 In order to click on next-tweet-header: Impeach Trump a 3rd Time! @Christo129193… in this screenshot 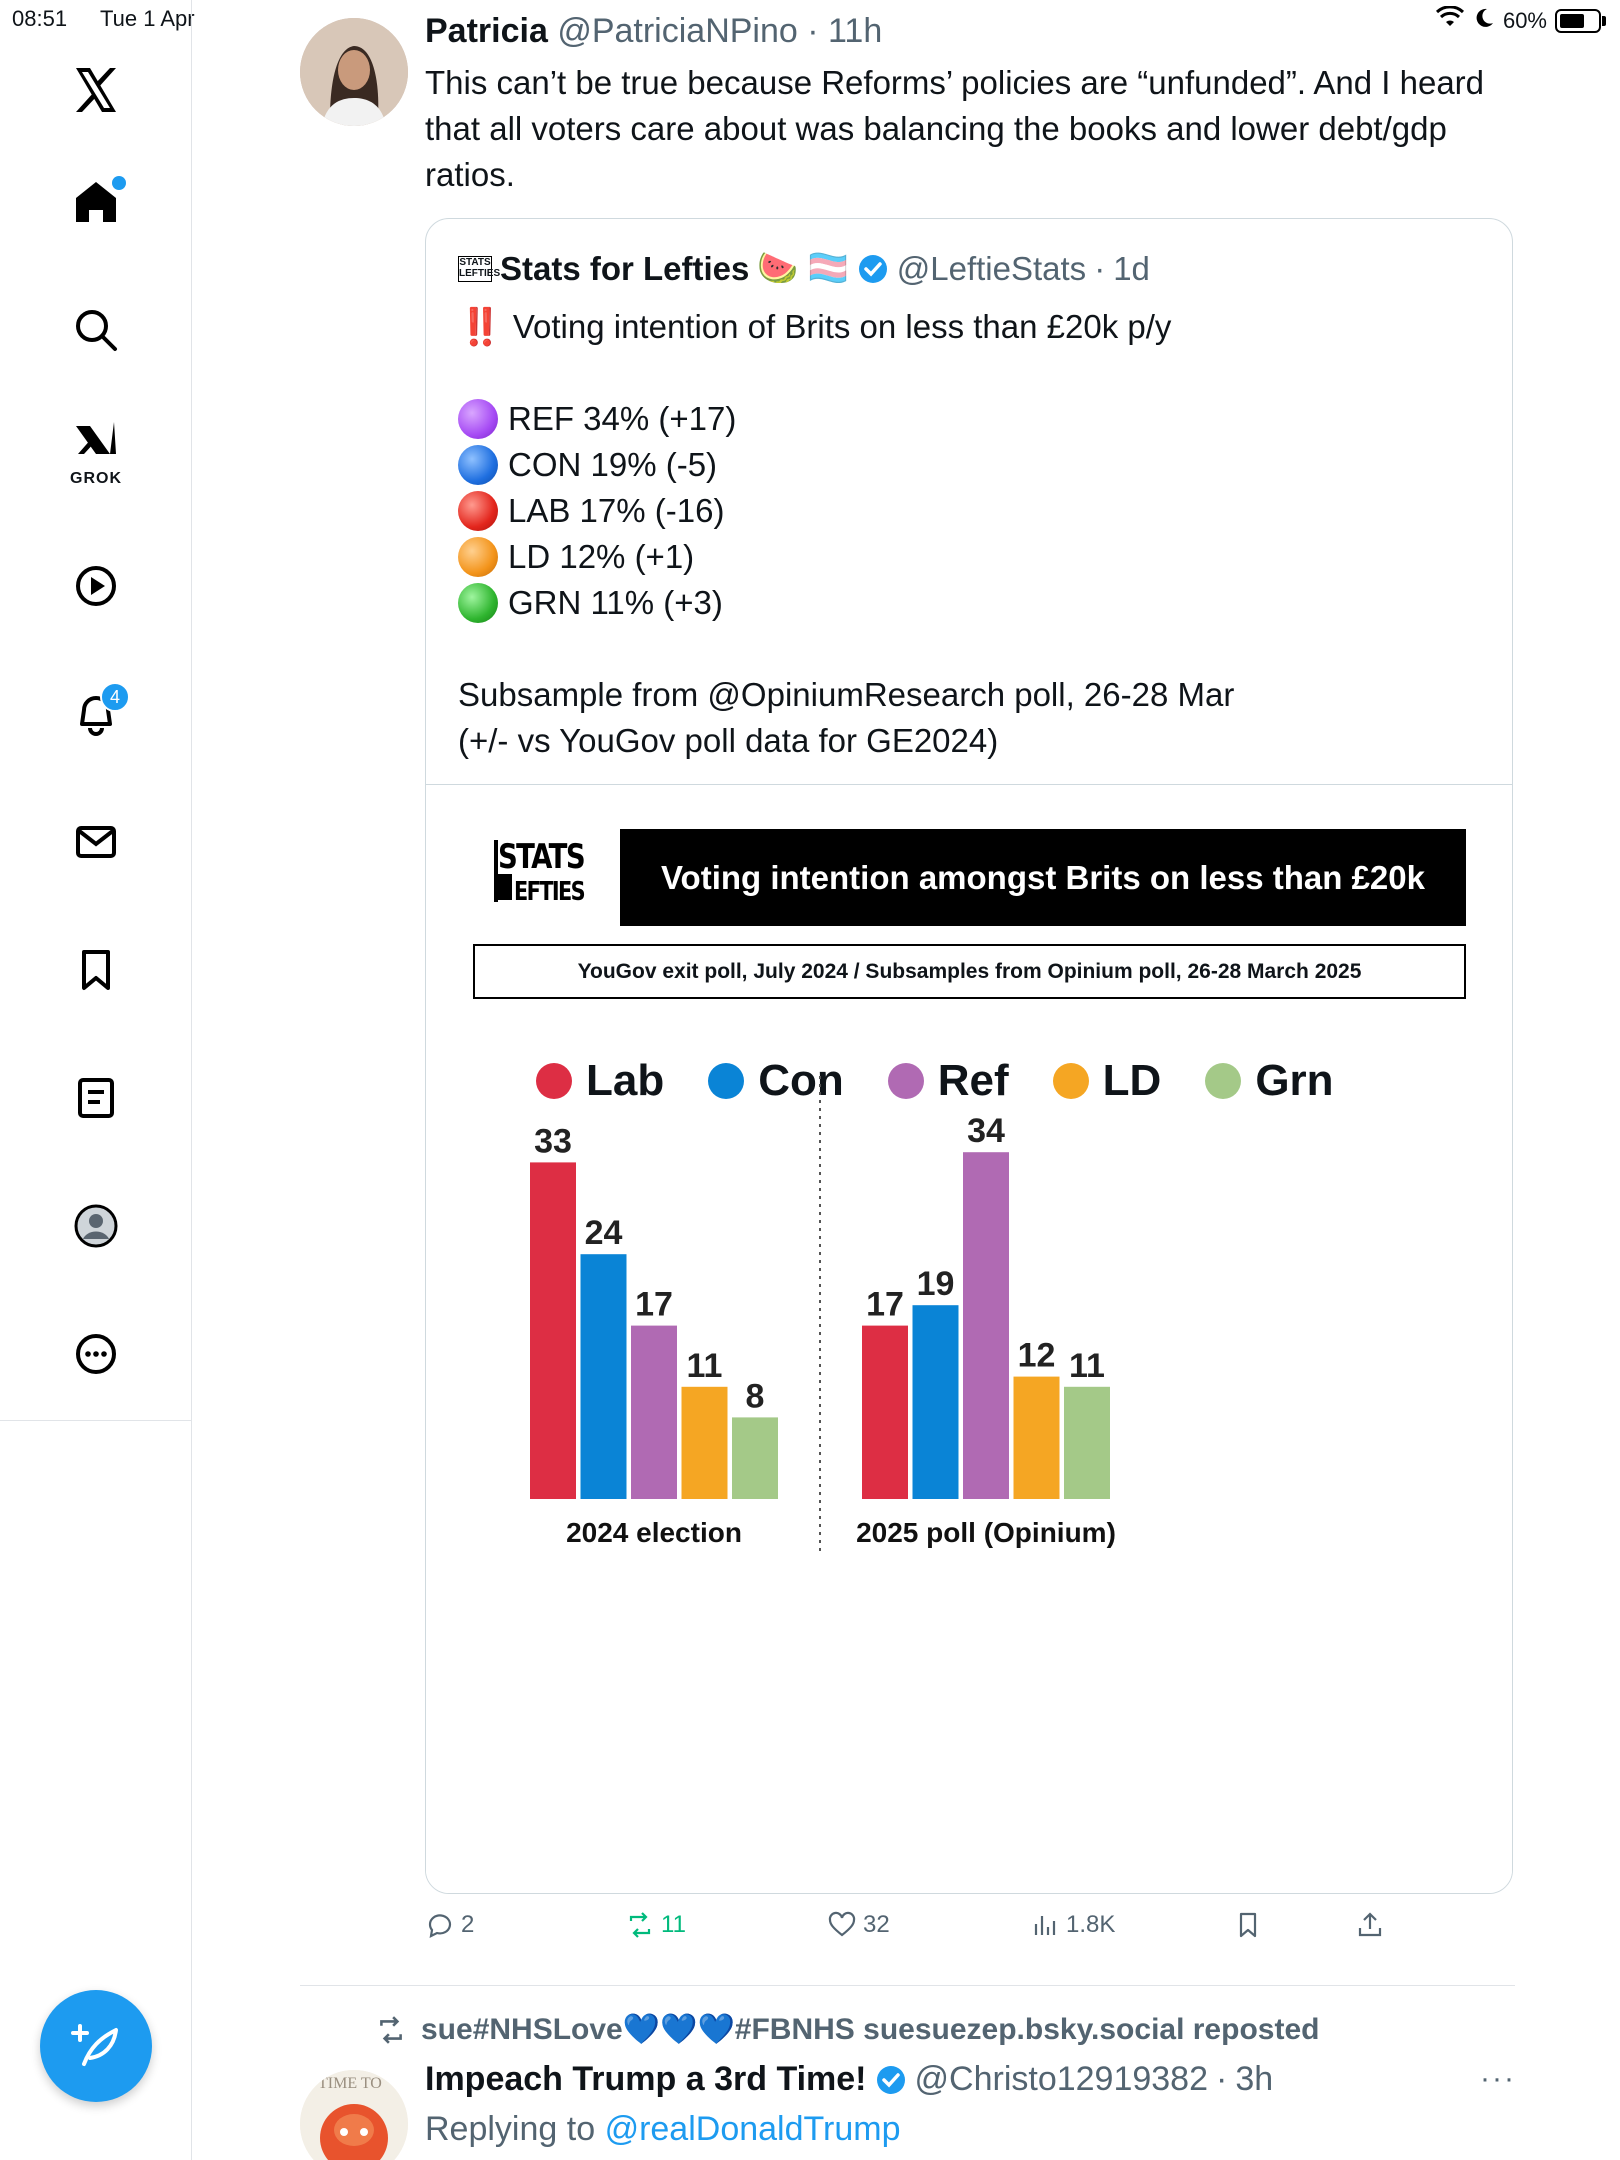, I will do `click(849, 2079)`.